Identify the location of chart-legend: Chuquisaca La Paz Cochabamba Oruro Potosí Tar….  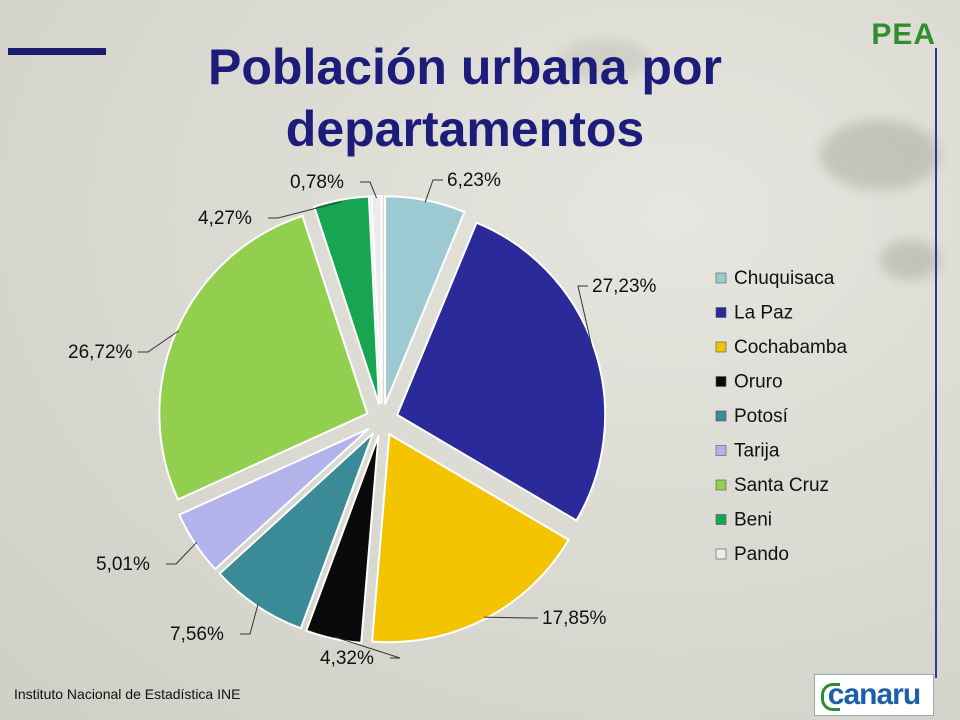
(781, 416).